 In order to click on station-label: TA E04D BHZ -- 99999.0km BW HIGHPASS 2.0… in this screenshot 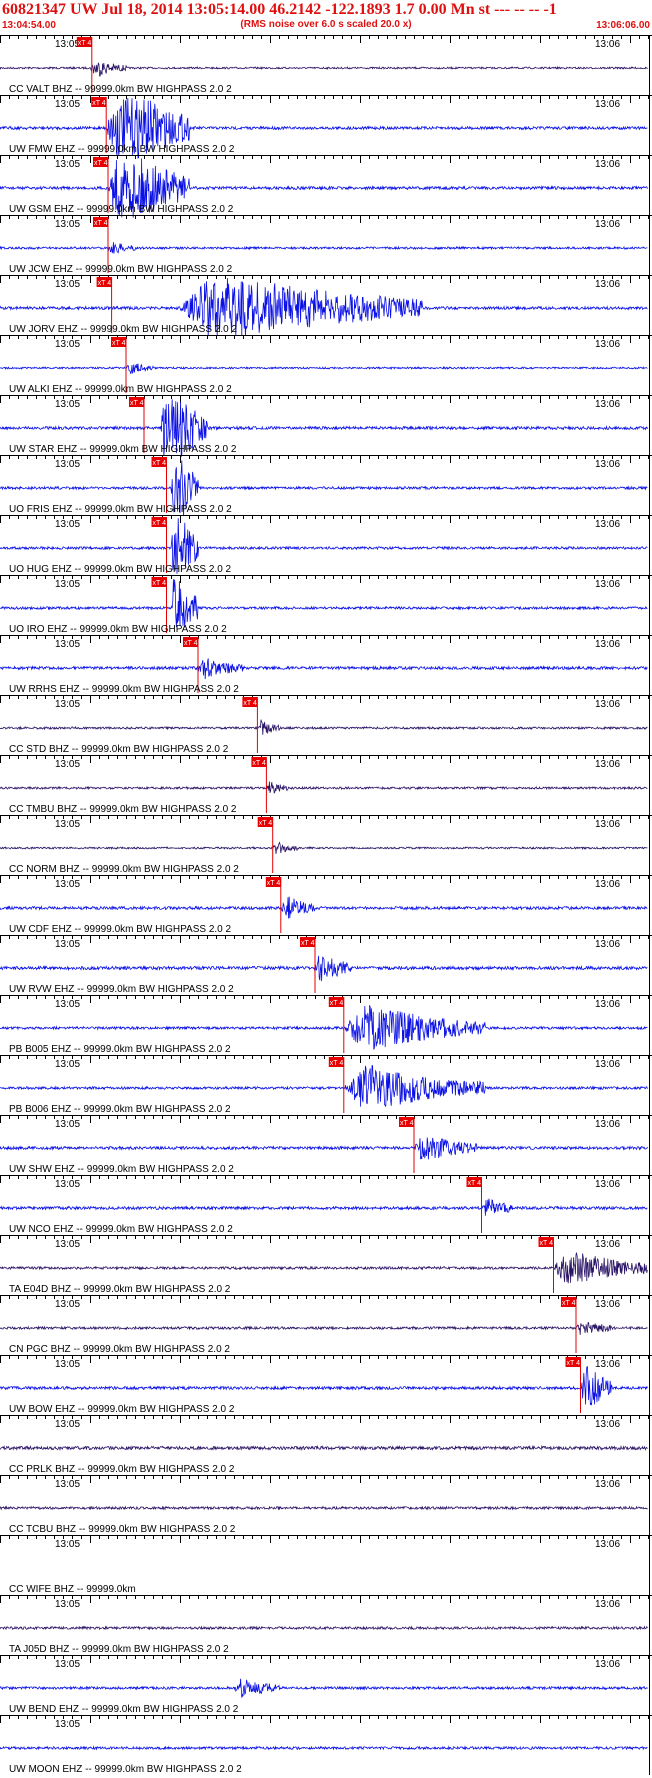, I will do `click(120, 1289)`.